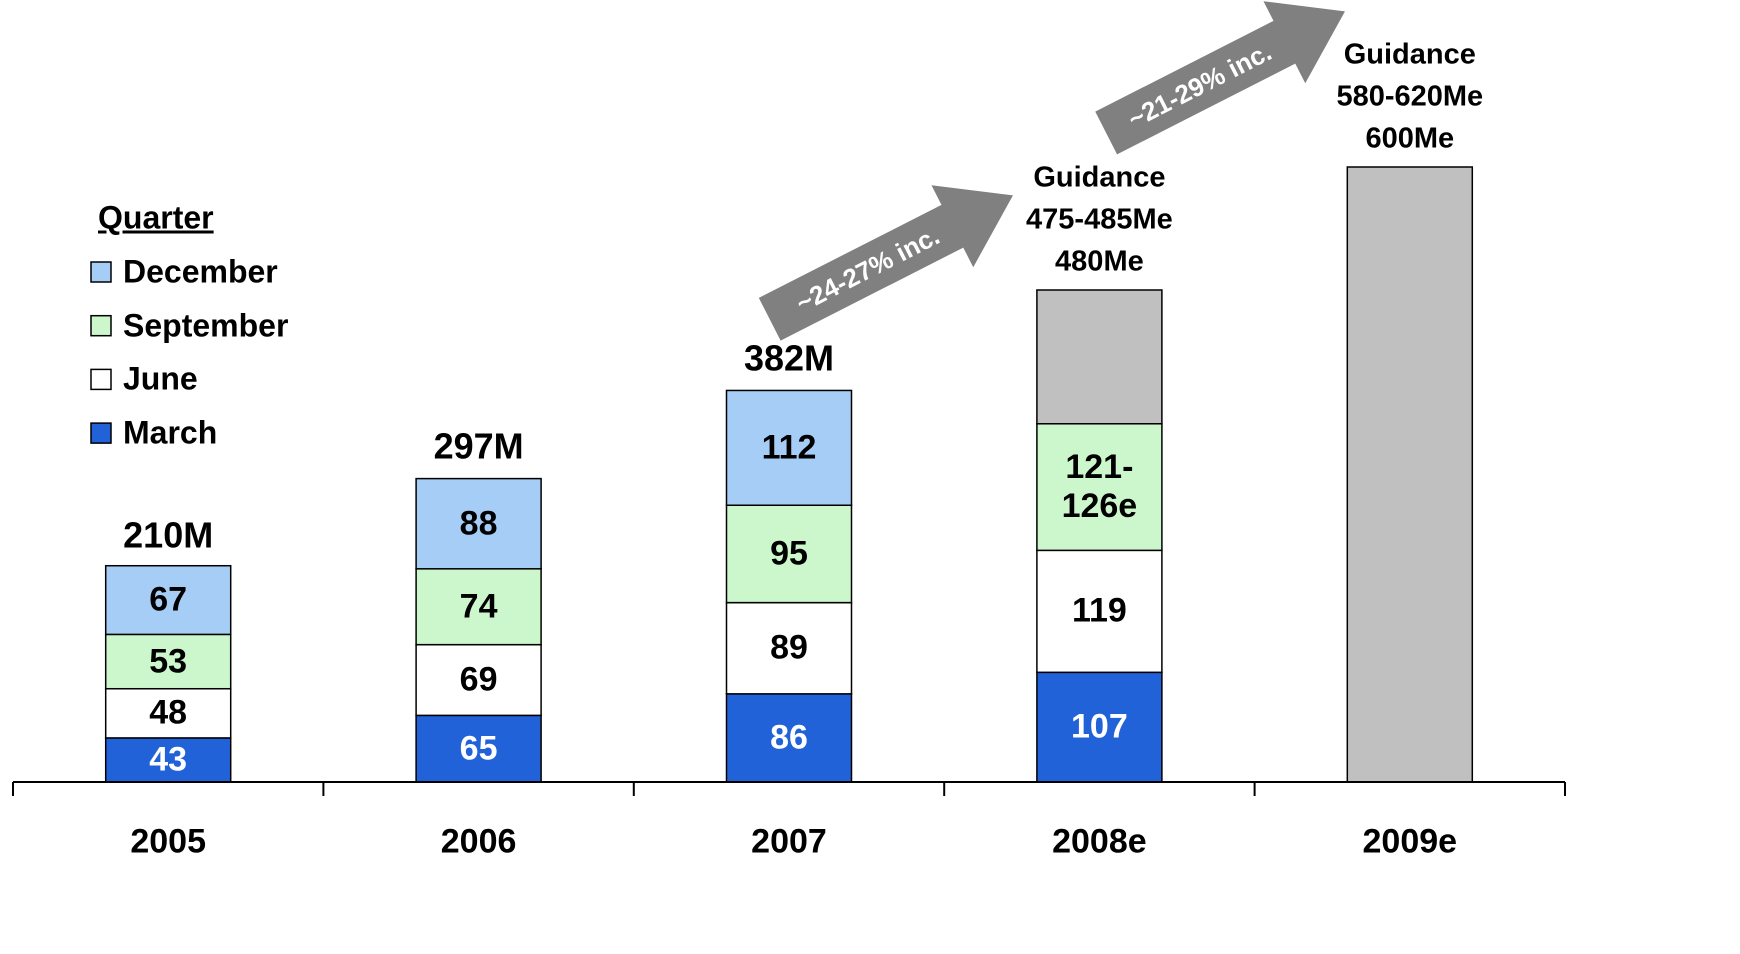 This screenshot has width=1740, height=954. Describe the element at coordinates (160, 378) in the screenshot. I see `legend-label: June` at that location.